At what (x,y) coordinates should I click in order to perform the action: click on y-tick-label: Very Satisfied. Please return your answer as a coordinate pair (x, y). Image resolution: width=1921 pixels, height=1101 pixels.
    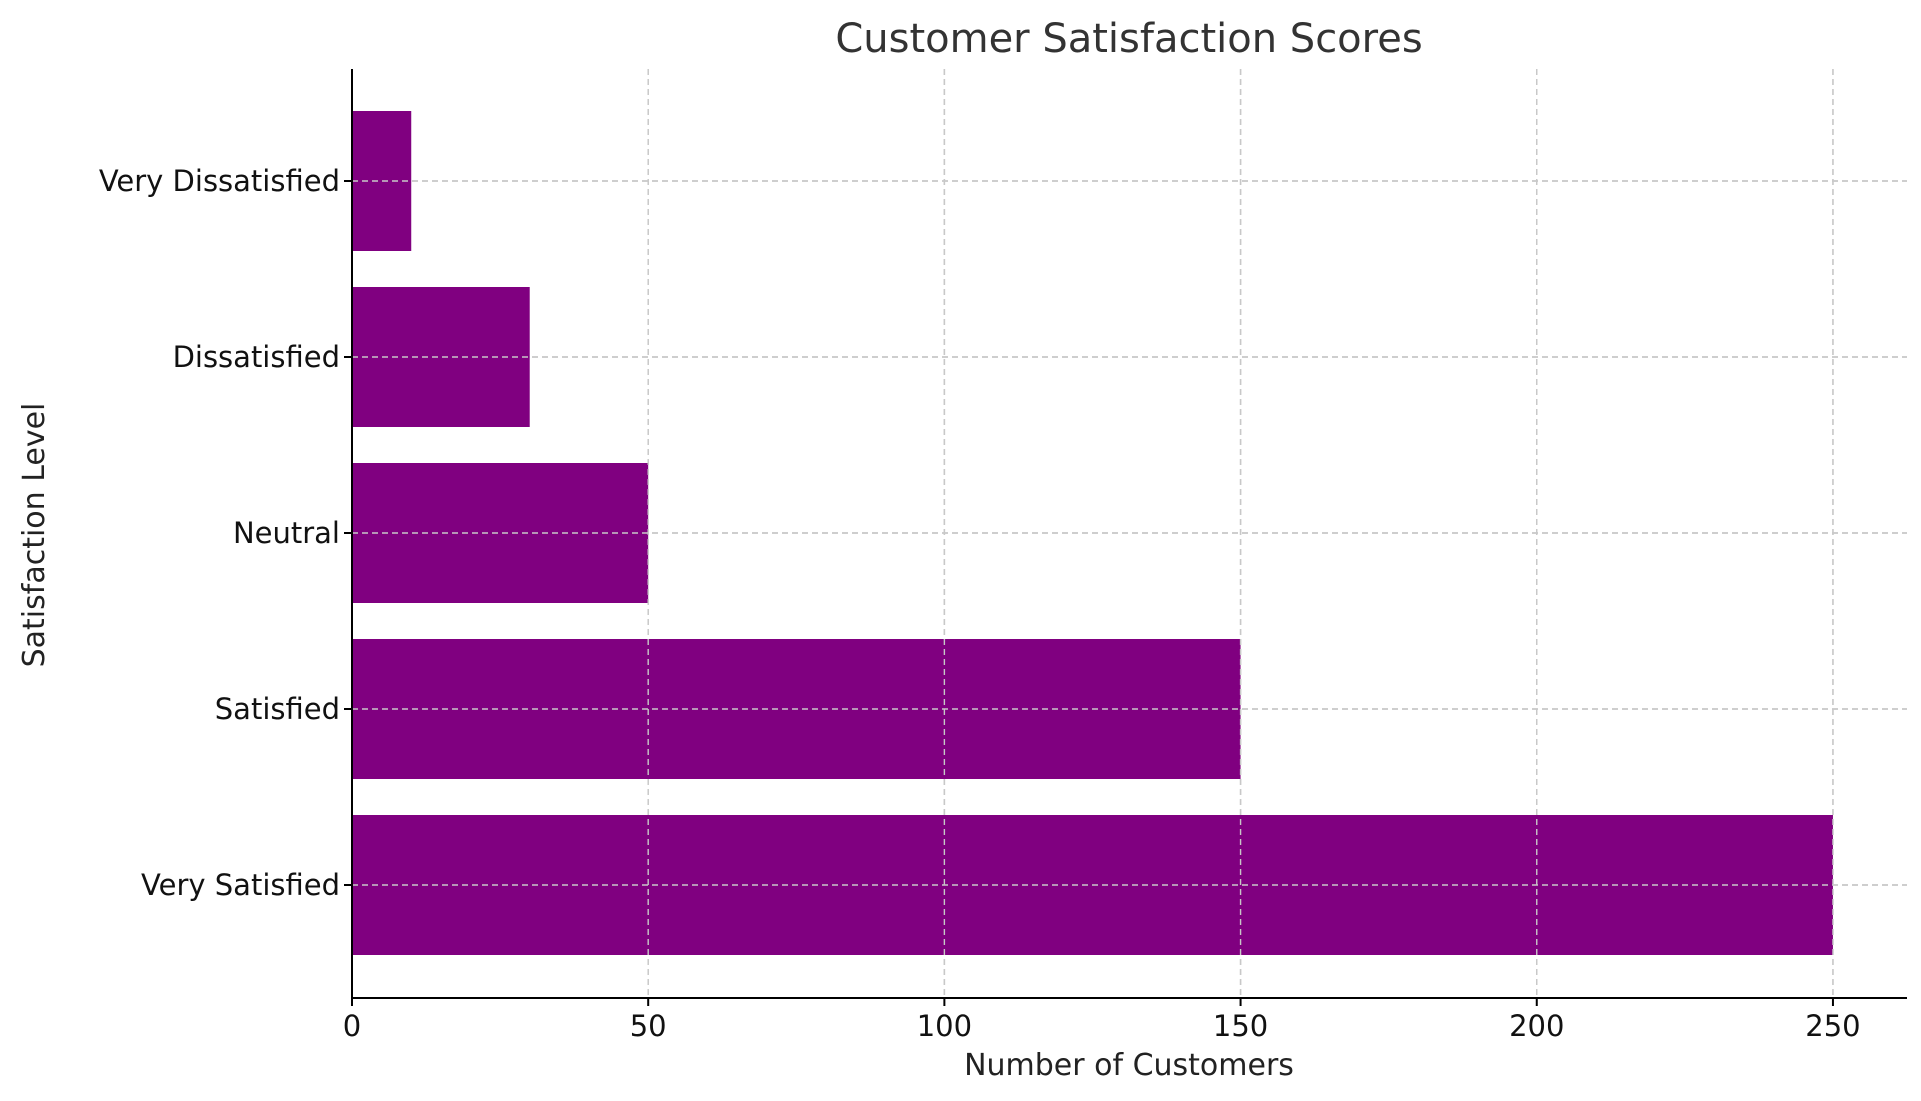
    Looking at the image, I should click on (240, 885).